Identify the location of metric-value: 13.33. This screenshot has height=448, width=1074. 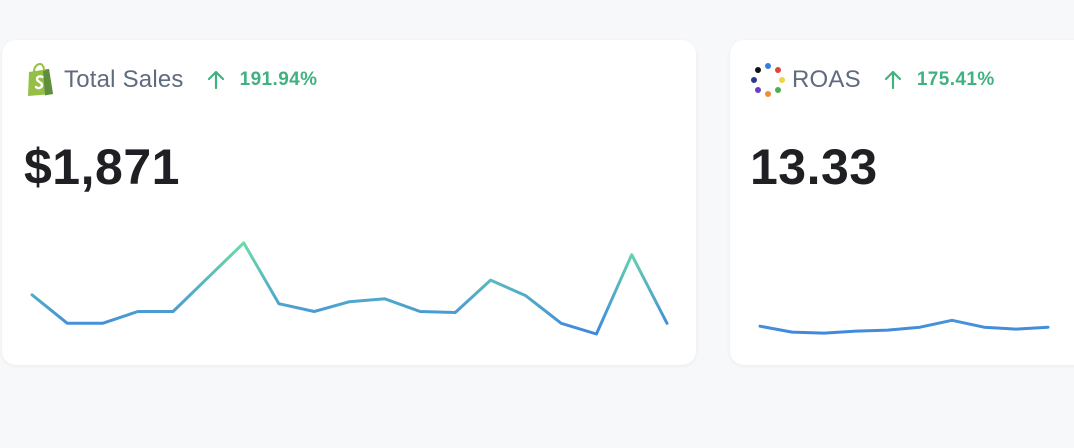
(814, 167).